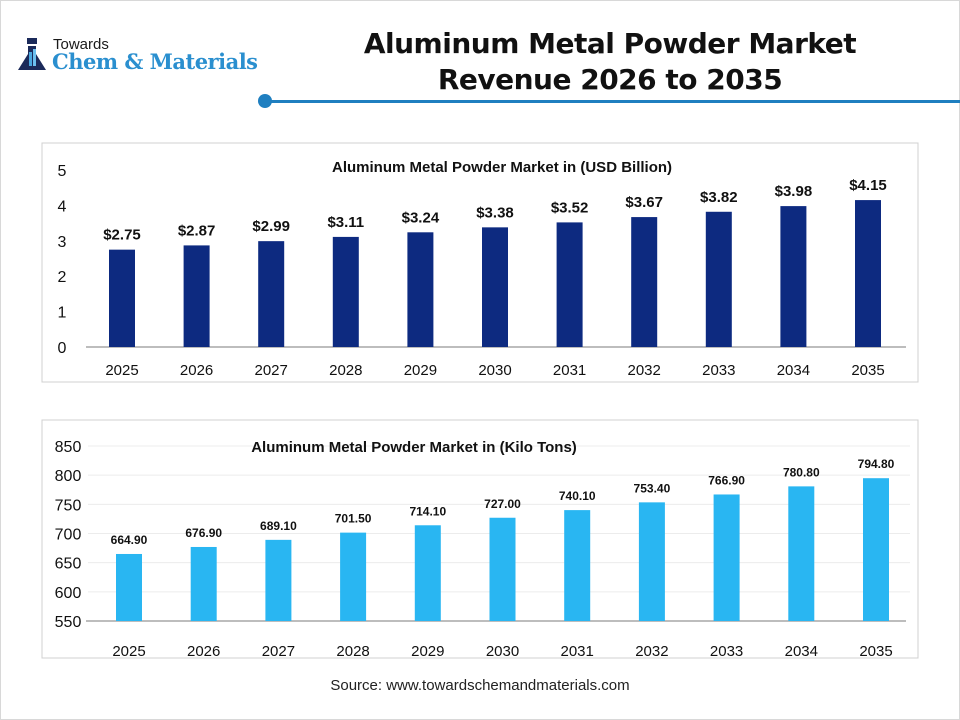 This screenshot has height=720, width=960. What do you see at coordinates (614, 101) in the screenshot?
I see `title-divider` at bounding box center [614, 101].